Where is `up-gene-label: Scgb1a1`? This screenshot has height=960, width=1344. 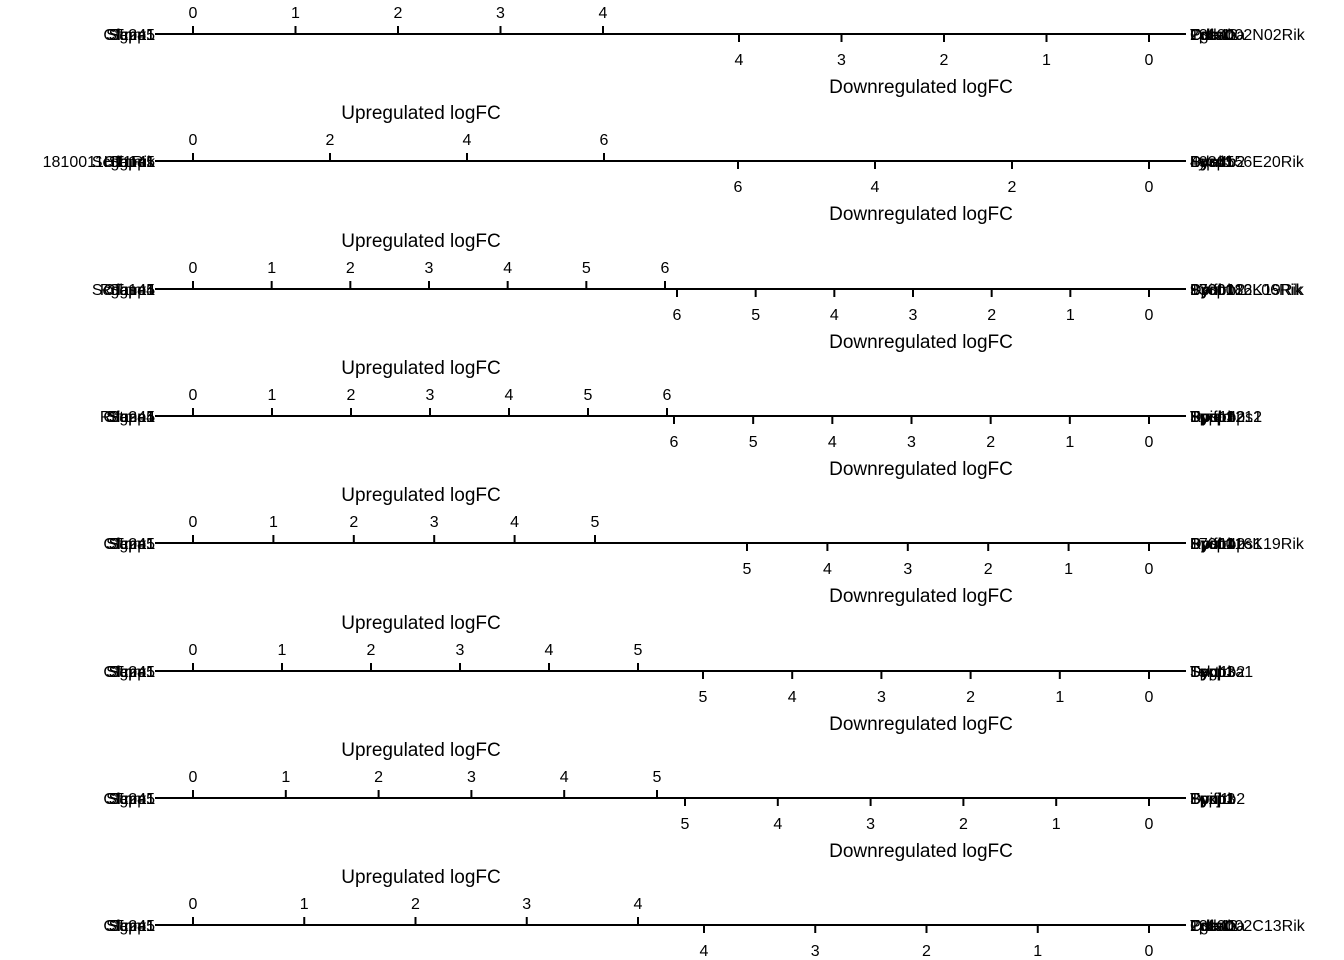 up-gene-label: Scgb1a1 is located at coordinates (123, 162).